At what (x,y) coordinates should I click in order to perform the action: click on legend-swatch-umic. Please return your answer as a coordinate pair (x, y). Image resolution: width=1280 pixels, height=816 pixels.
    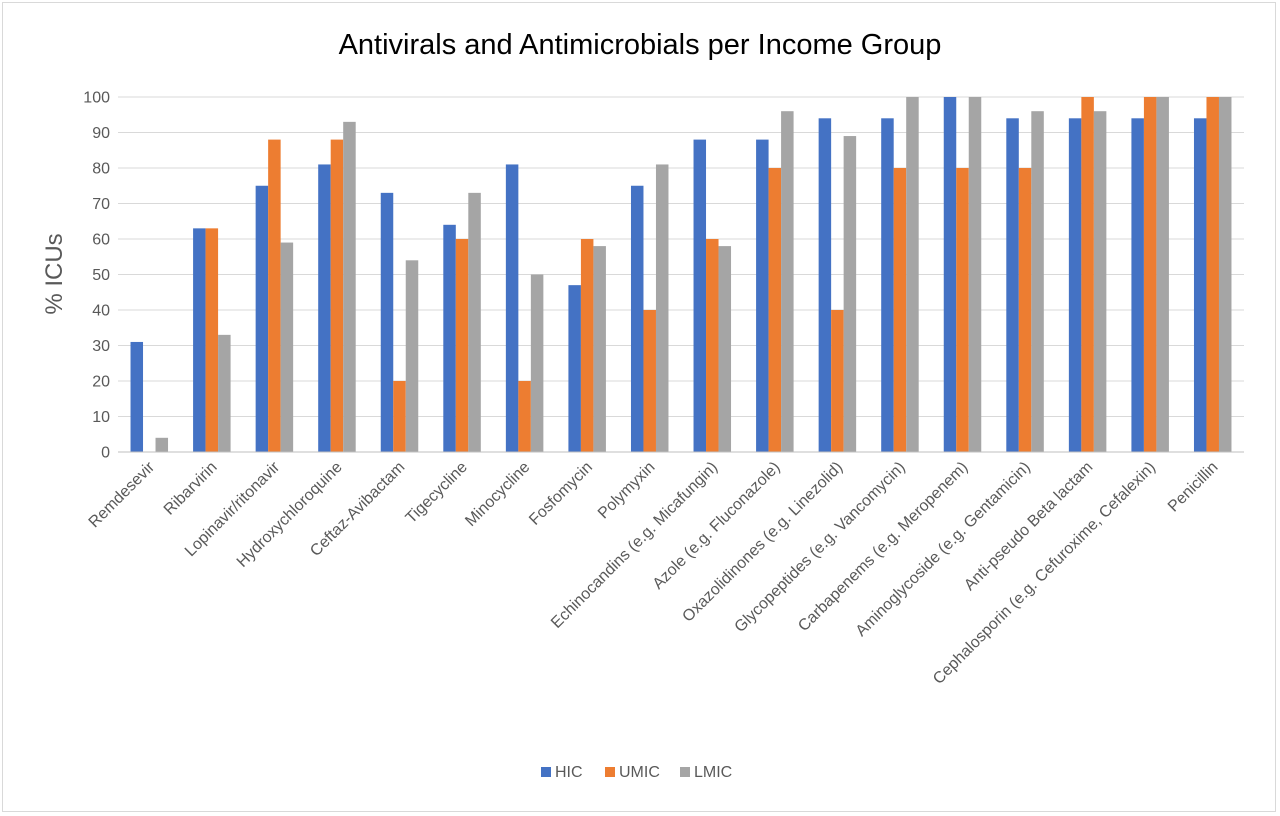
    Looking at the image, I should click on (610, 772).